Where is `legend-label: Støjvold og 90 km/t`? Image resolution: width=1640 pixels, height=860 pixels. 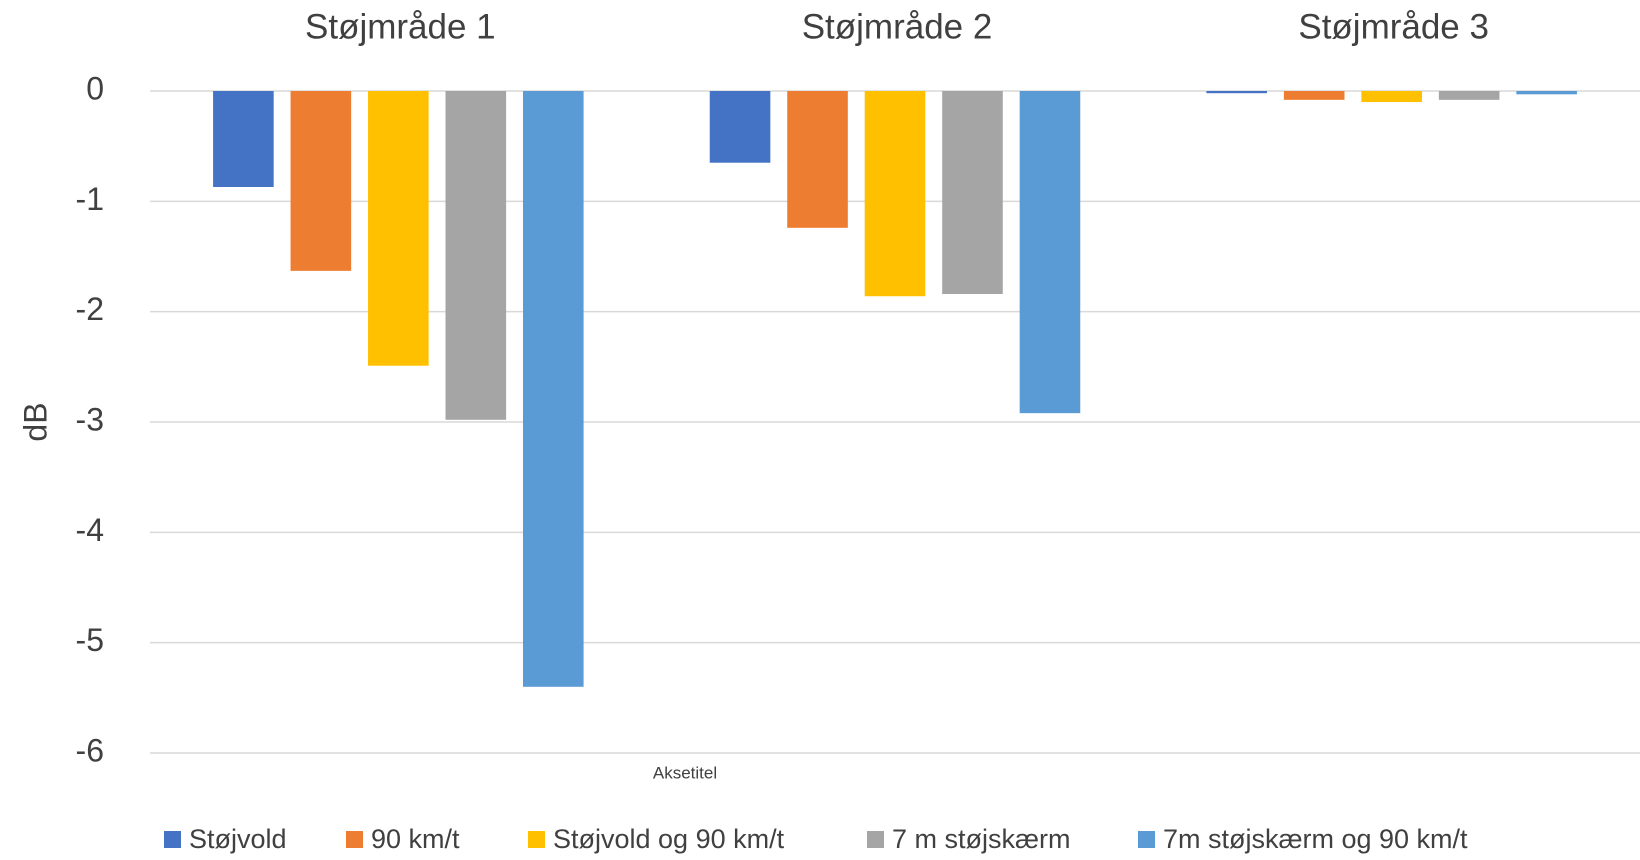 legend-label: Støjvold og 90 km/t is located at coordinates (669, 839).